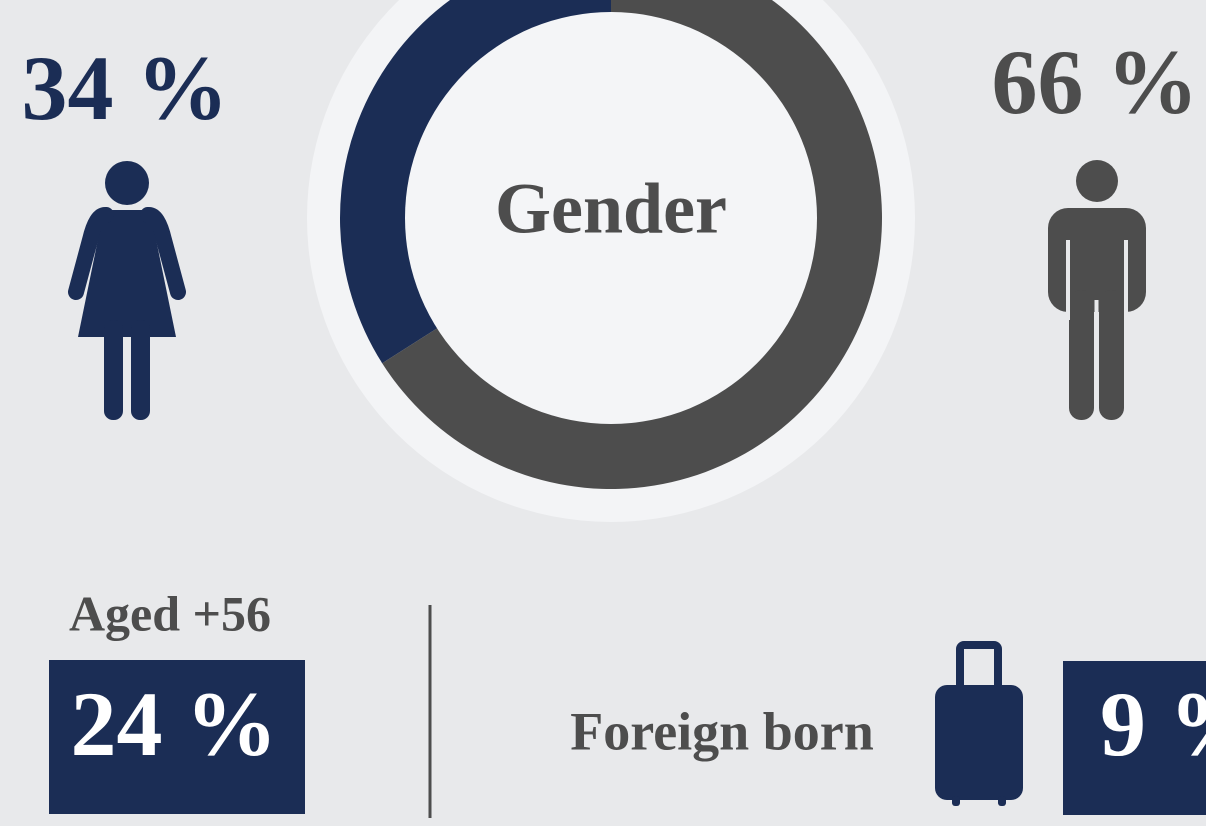 The width and height of the screenshot is (1206, 826). I want to click on stat-value: 24 %, so click(174, 724).